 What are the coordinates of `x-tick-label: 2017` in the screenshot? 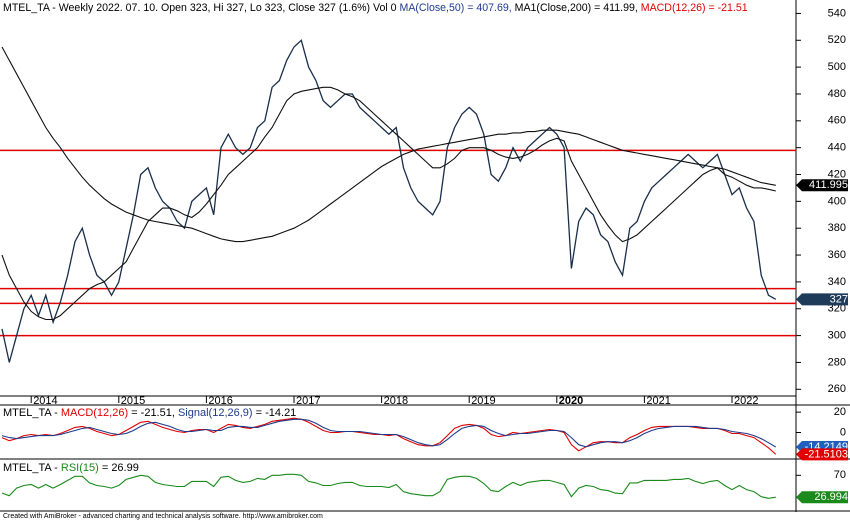 It's located at (308, 401).